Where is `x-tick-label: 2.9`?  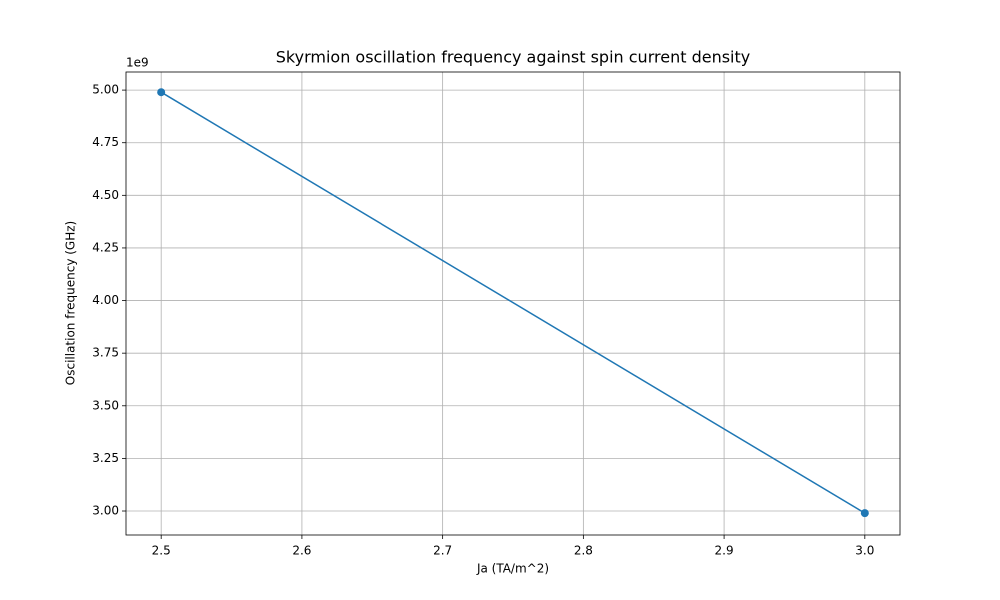 x-tick-label: 2.9 is located at coordinates (724, 551).